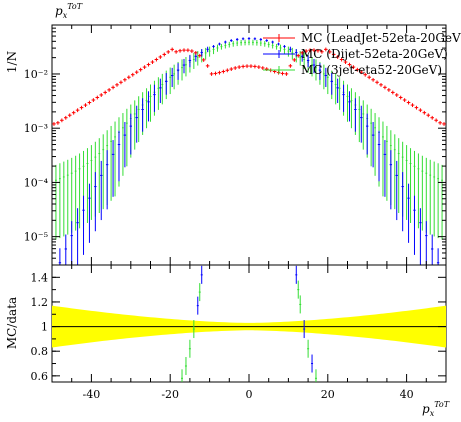 The height and width of the screenshot is (422, 461). Describe the element at coordinates (355, 54) in the screenshot. I see `legend-entry: MC (Dijet-52eta-20GeV)` at that location.